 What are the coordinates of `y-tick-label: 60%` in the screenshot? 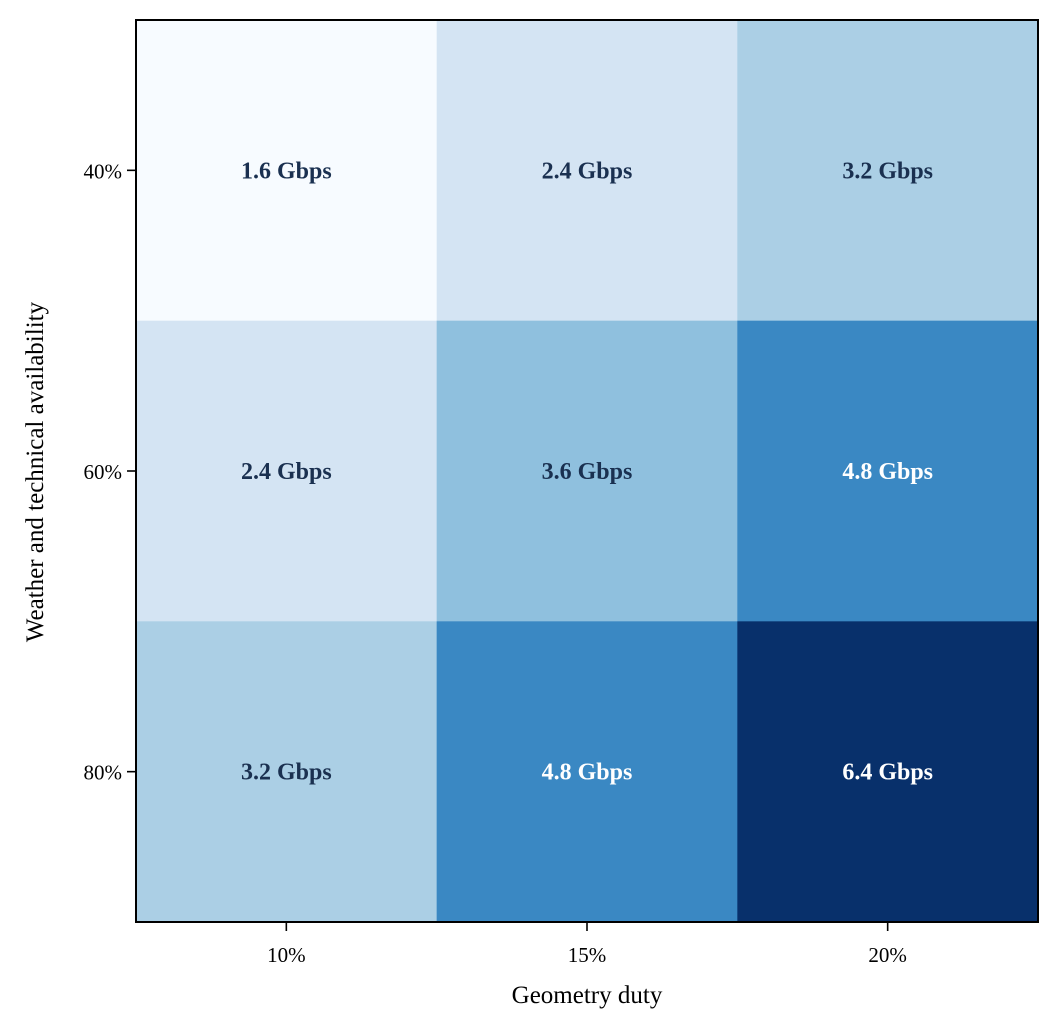 It's located at (103, 472).